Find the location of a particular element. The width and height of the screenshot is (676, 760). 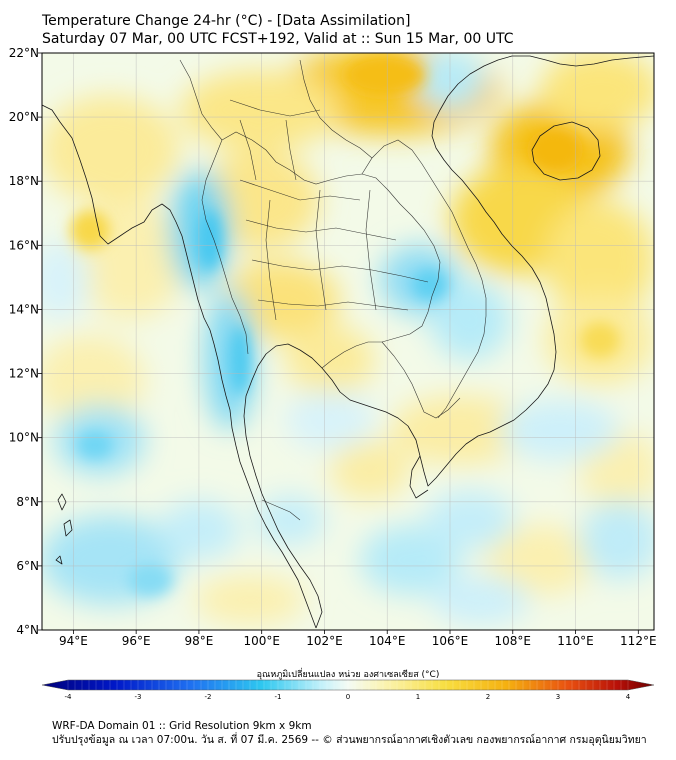

lon-tick-label: 112°E is located at coordinates (638, 641).